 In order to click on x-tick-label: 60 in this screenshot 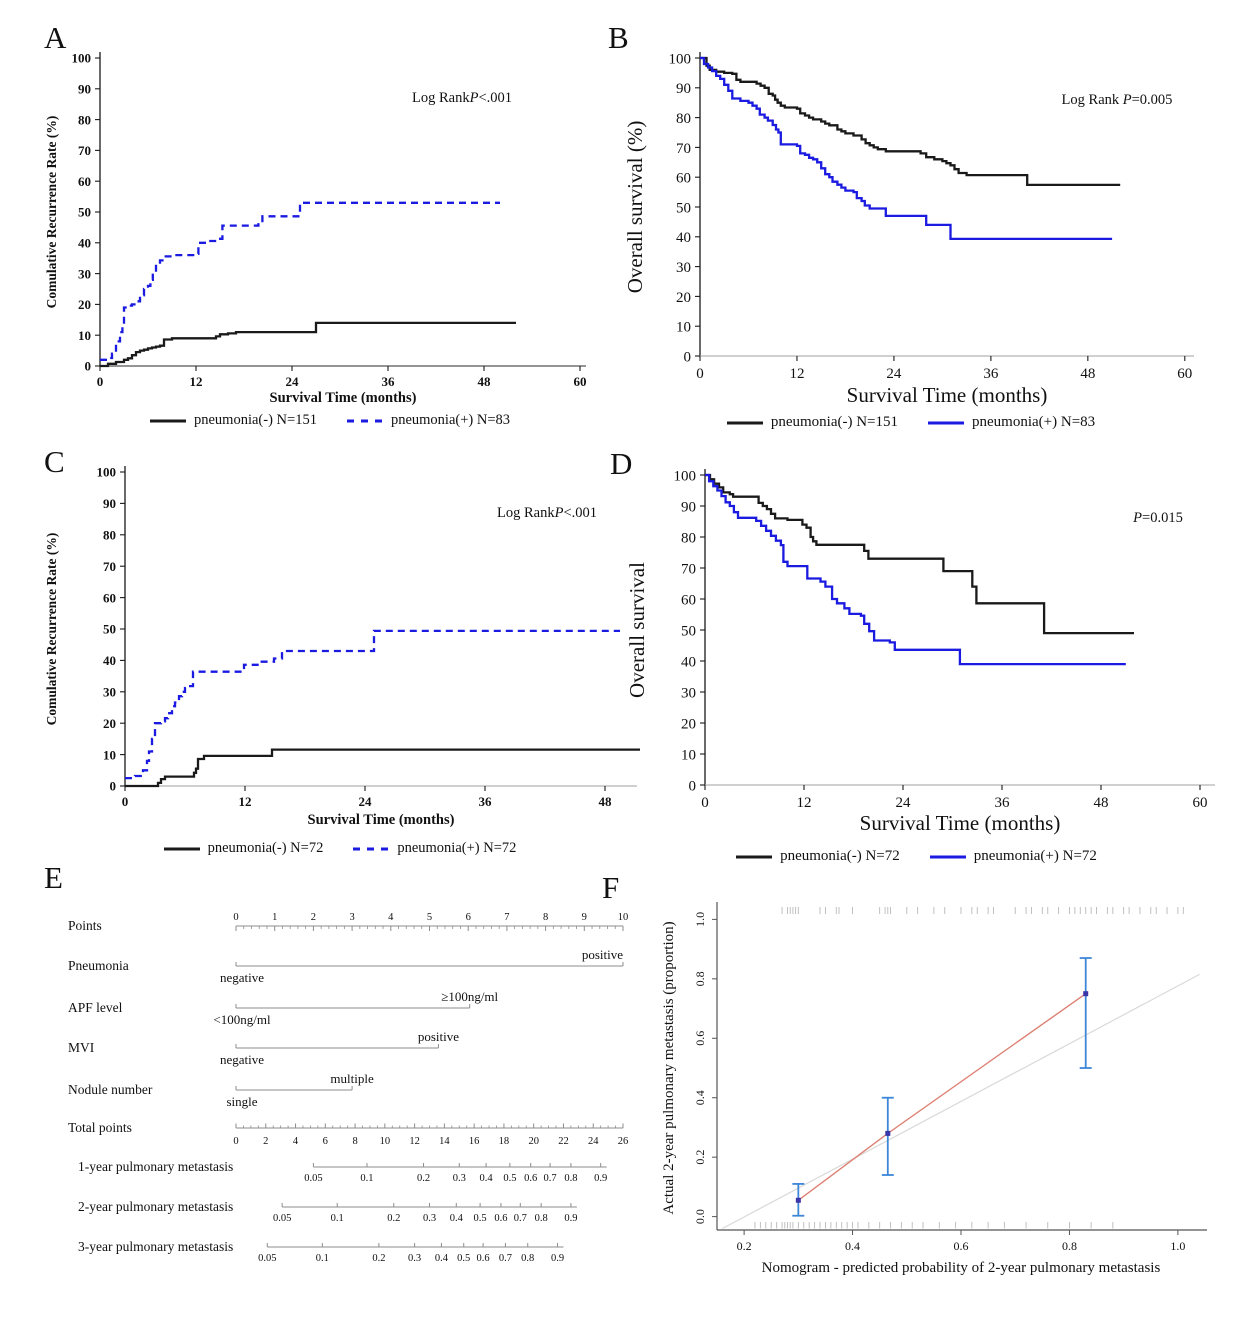, I will do `click(580, 381)`.